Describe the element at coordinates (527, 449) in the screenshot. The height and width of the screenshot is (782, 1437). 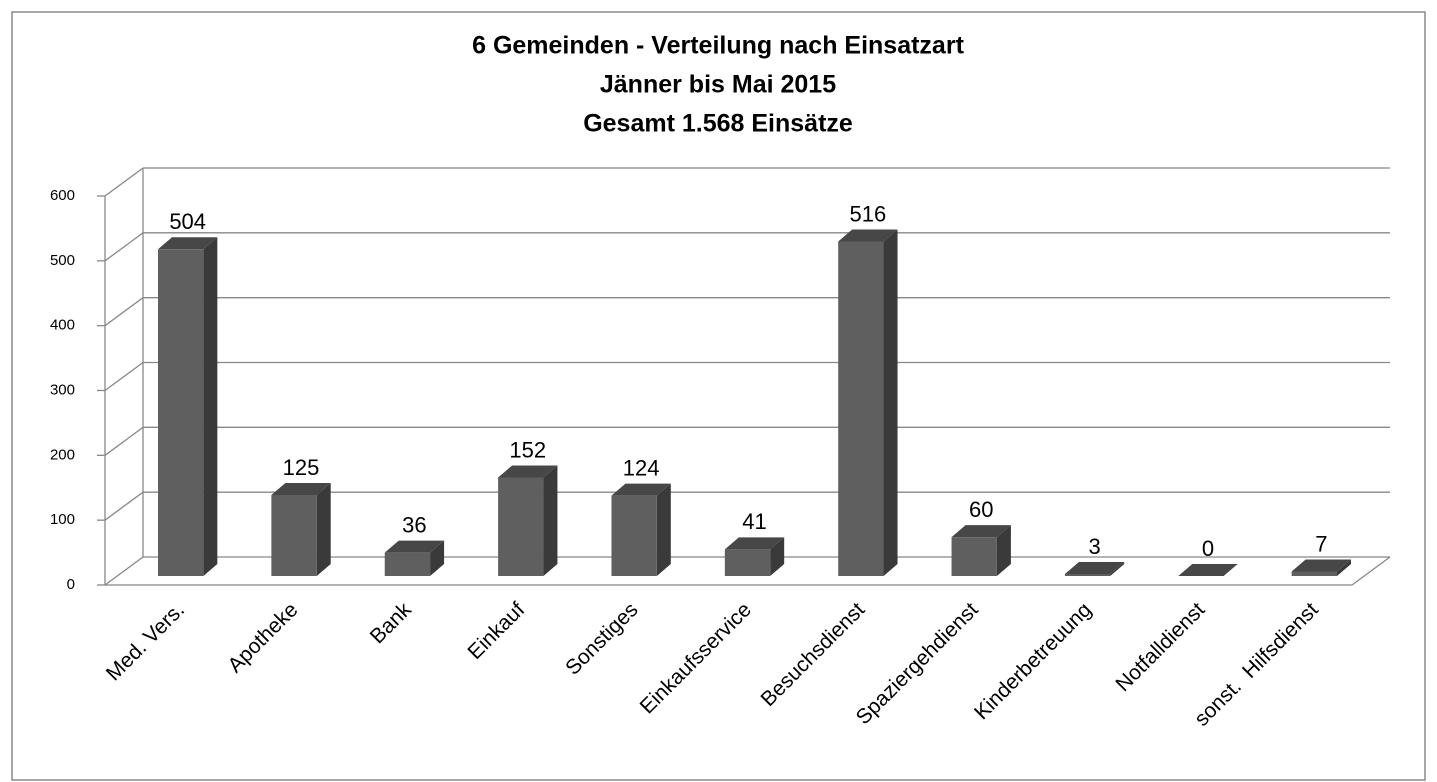
I see `value-label: 152` at that location.